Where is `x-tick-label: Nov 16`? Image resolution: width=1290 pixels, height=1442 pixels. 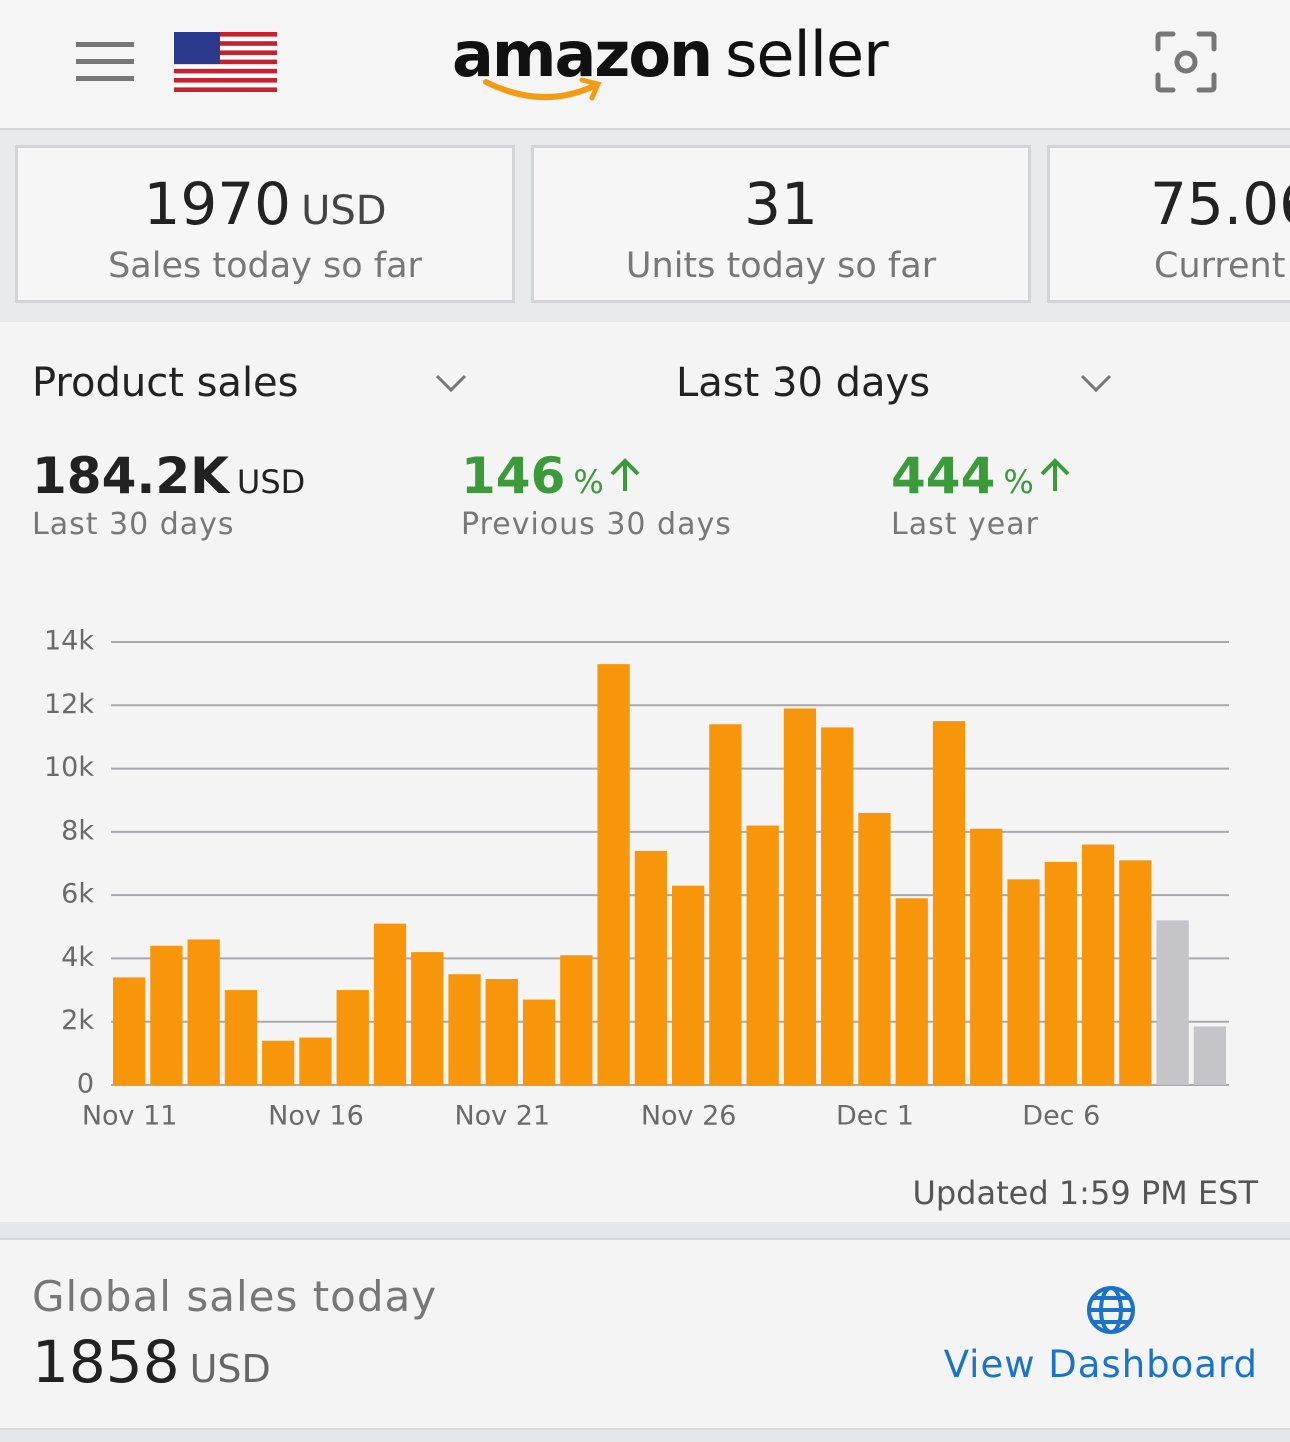
x-tick-label: Nov 16 is located at coordinates (316, 1116).